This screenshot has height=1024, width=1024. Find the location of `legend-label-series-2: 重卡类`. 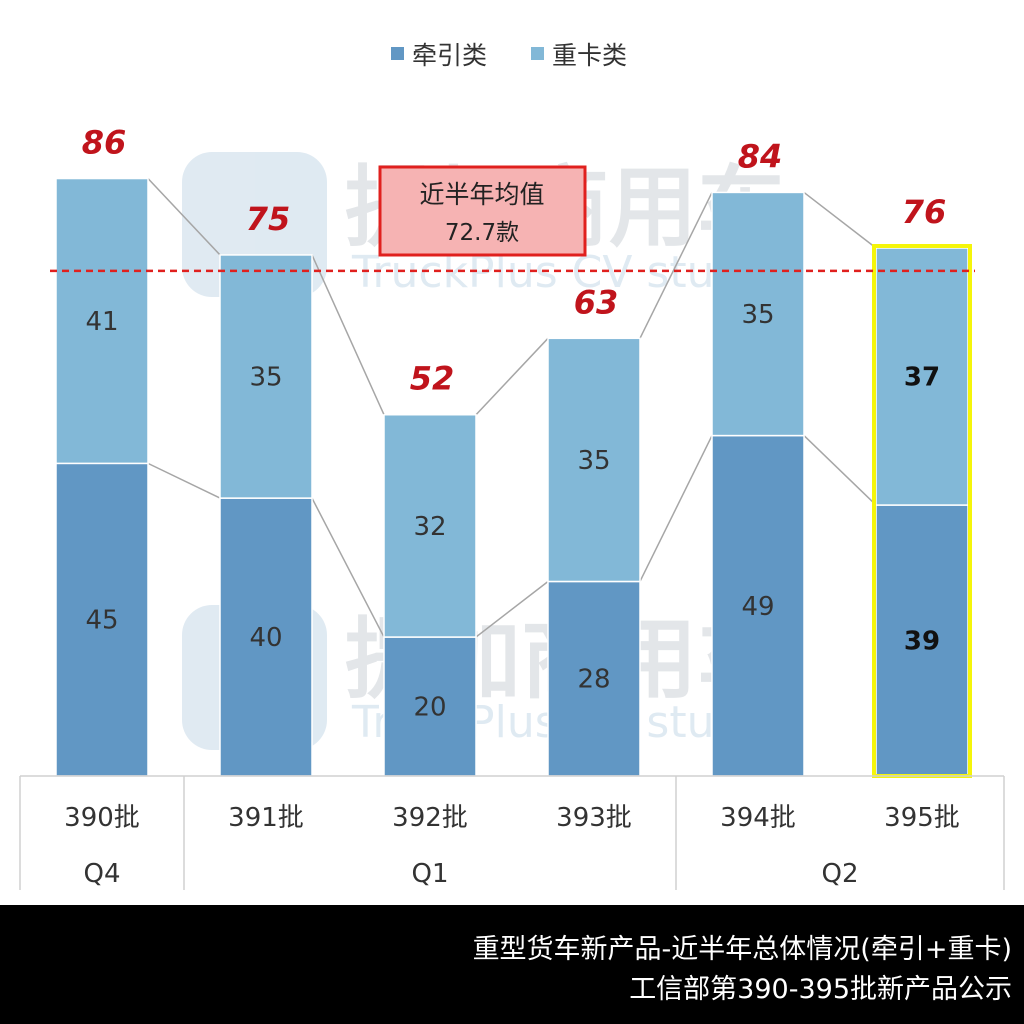

legend-label-series-2: 重卡类 is located at coordinates (589, 55).